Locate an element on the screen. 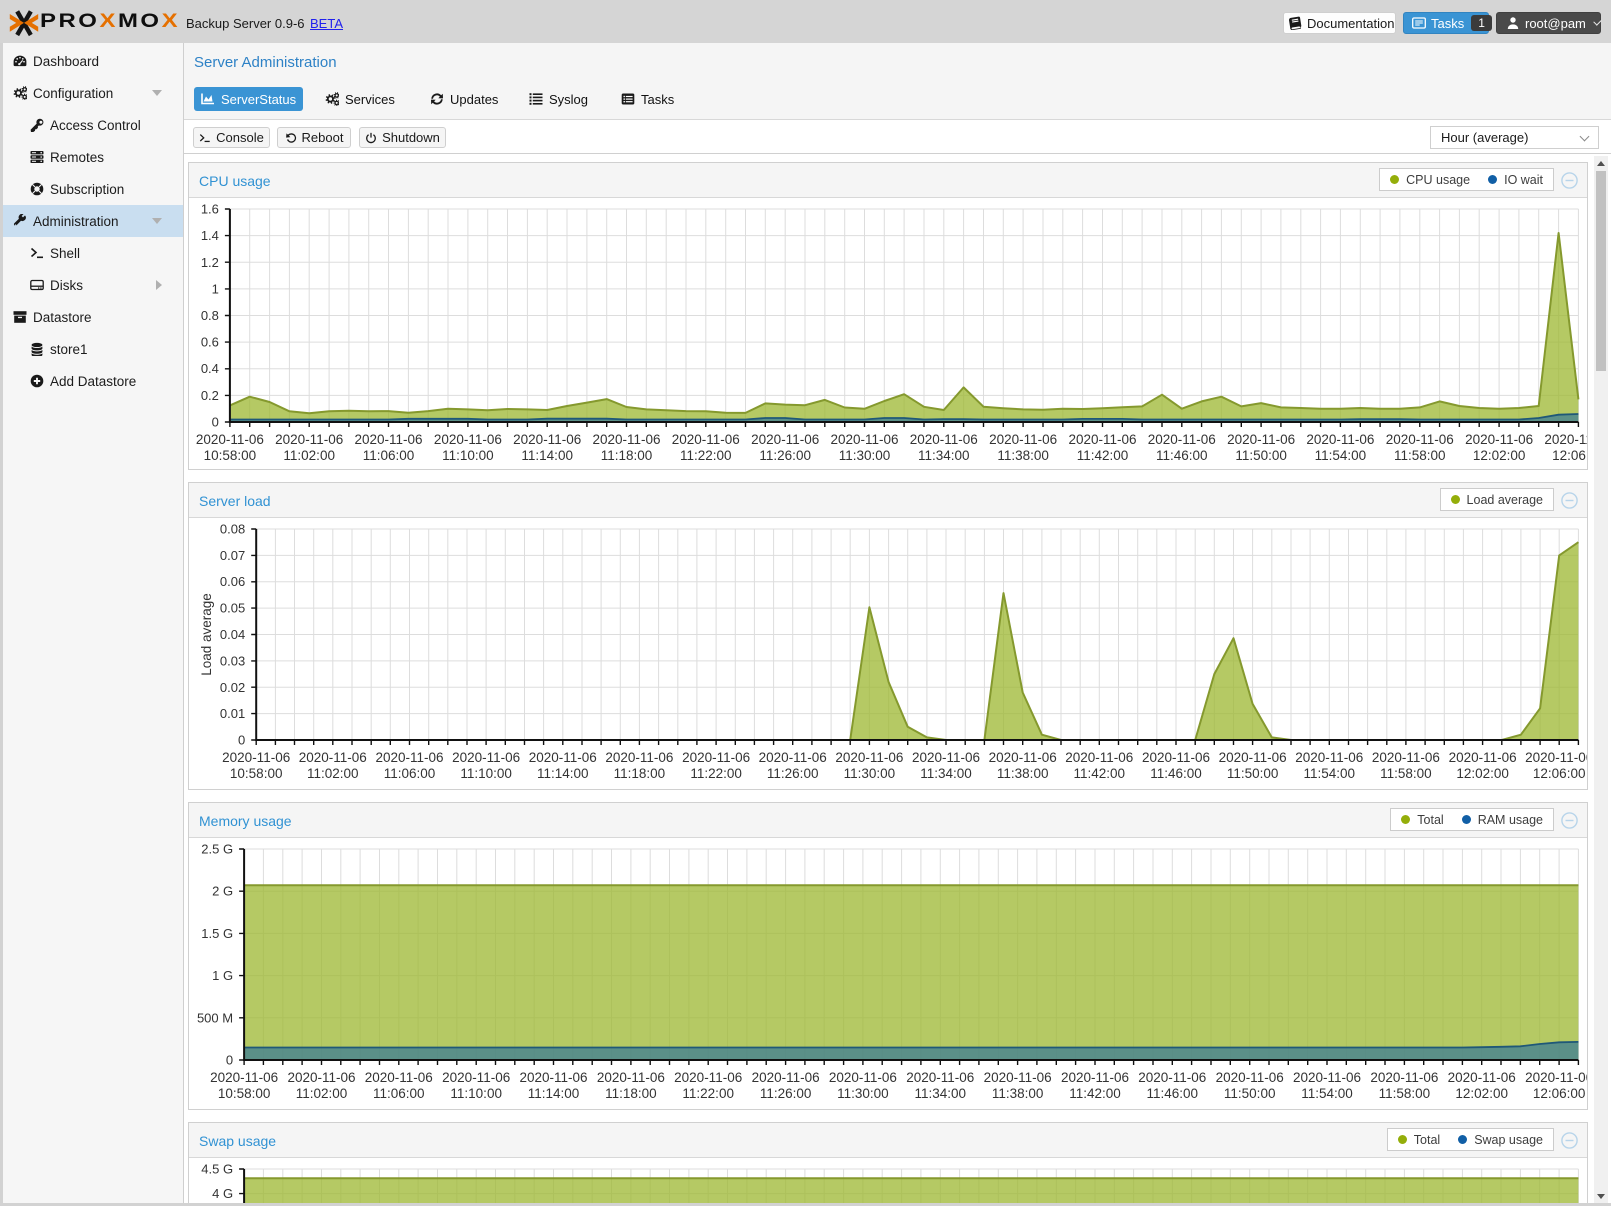 The width and height of the screenshot is (1611, 1206). svg-text: 2 G is located at coordinates (222, 891).